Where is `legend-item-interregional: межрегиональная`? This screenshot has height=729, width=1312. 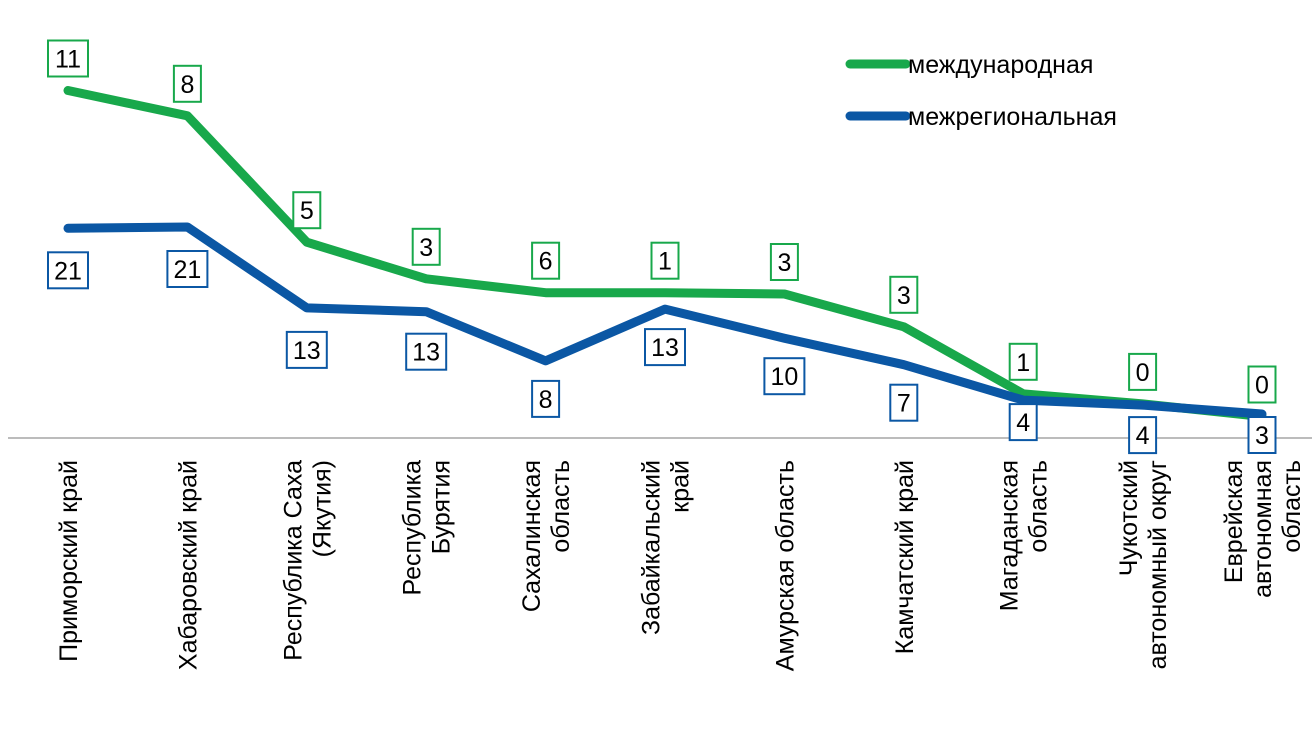
legend-item-interregional: межрегиональная is located at coordinates (981, 117).